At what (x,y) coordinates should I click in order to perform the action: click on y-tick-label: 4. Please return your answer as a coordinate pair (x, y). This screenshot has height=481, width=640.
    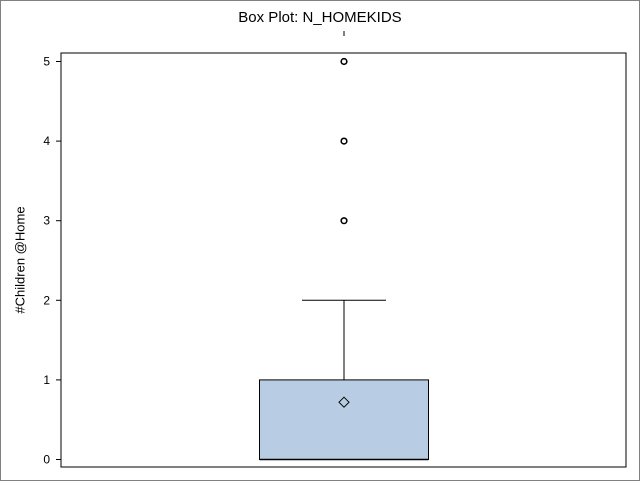
    Looking at the image, I should click on (46, 141).